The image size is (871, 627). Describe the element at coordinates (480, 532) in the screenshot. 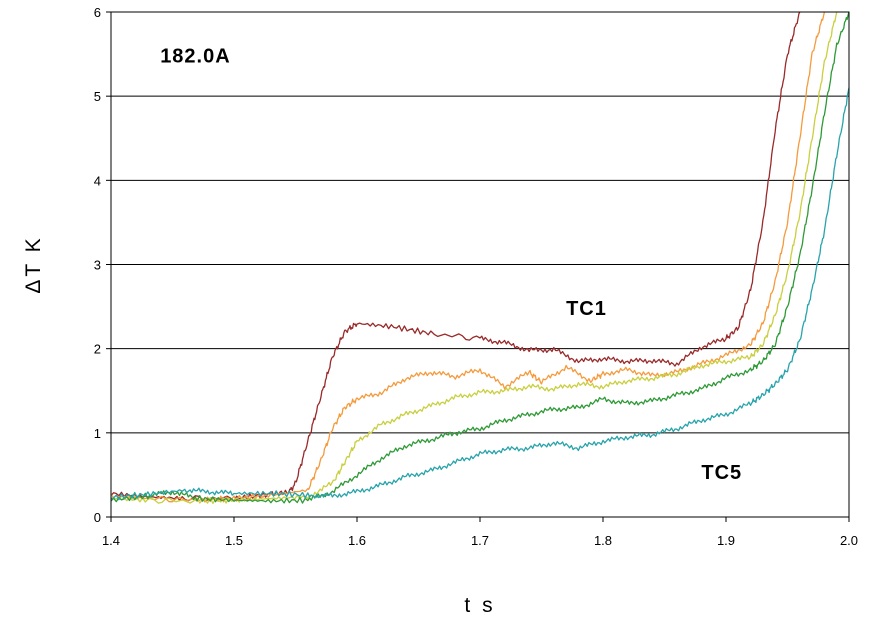

I see `x-axis-ticks: 1.4 1.5 1.6 1.7 1.8 1.9 2.0` at that location.